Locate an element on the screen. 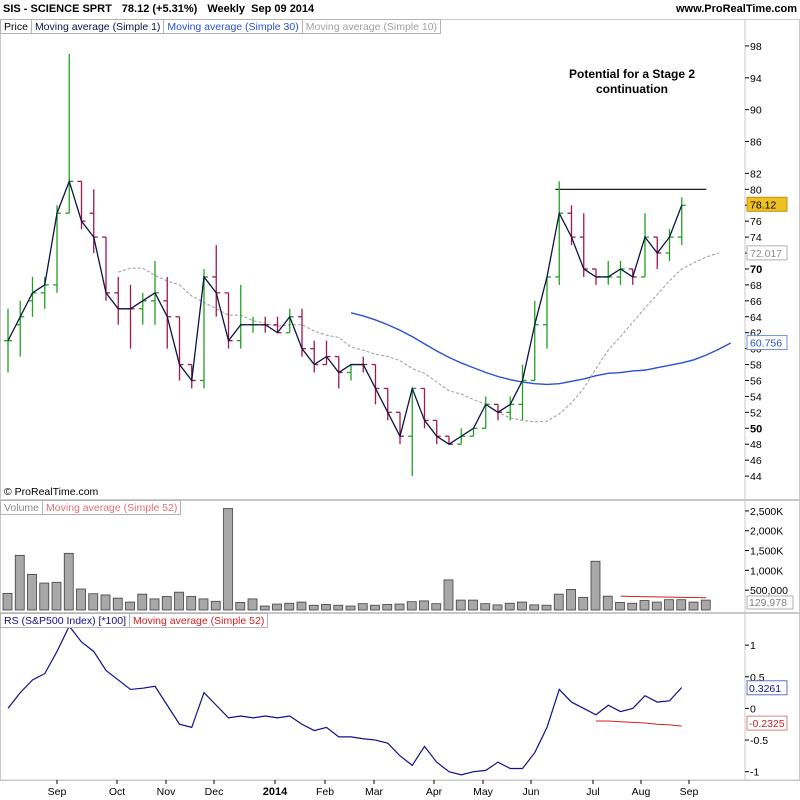 This screenshot has width=800, height=800. x-tick-label: Aug is located at coordinates (641, 792).